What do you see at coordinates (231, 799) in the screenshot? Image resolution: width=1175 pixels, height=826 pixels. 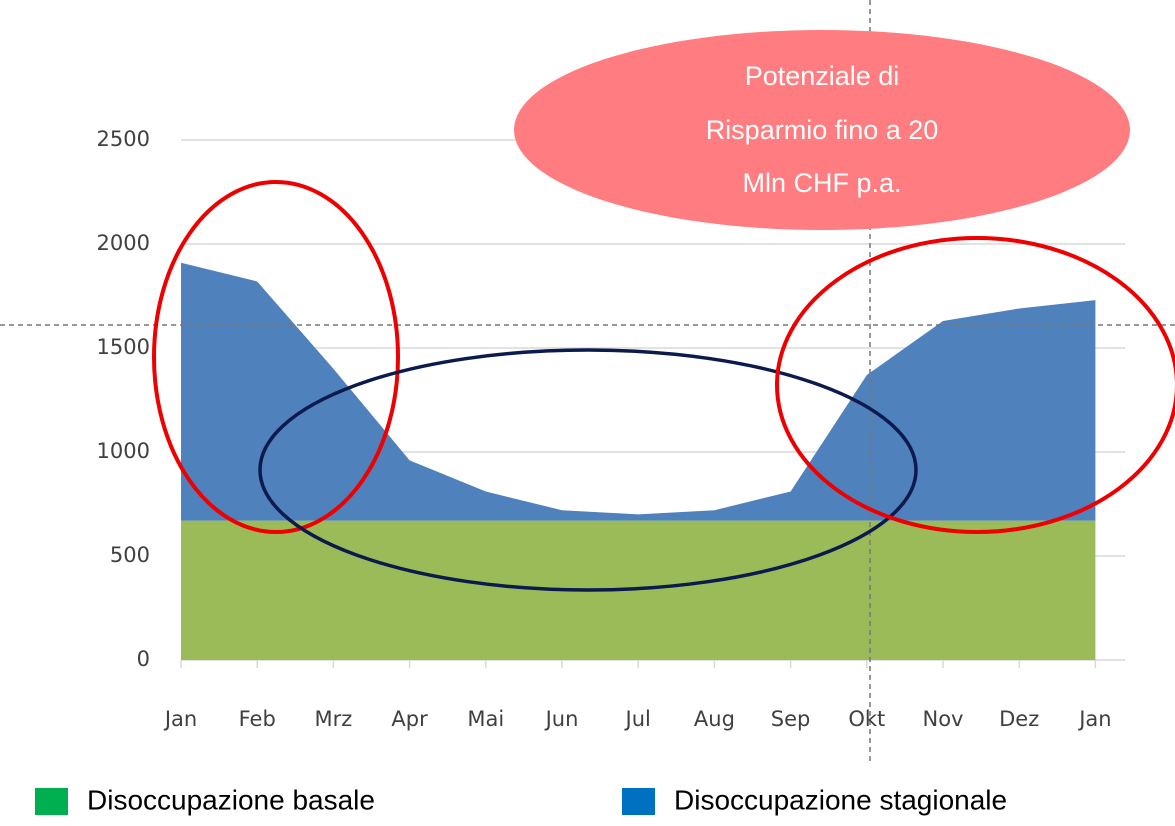 I see `legend-label: Disoccupazione basale` at bounding box center [231, 799].